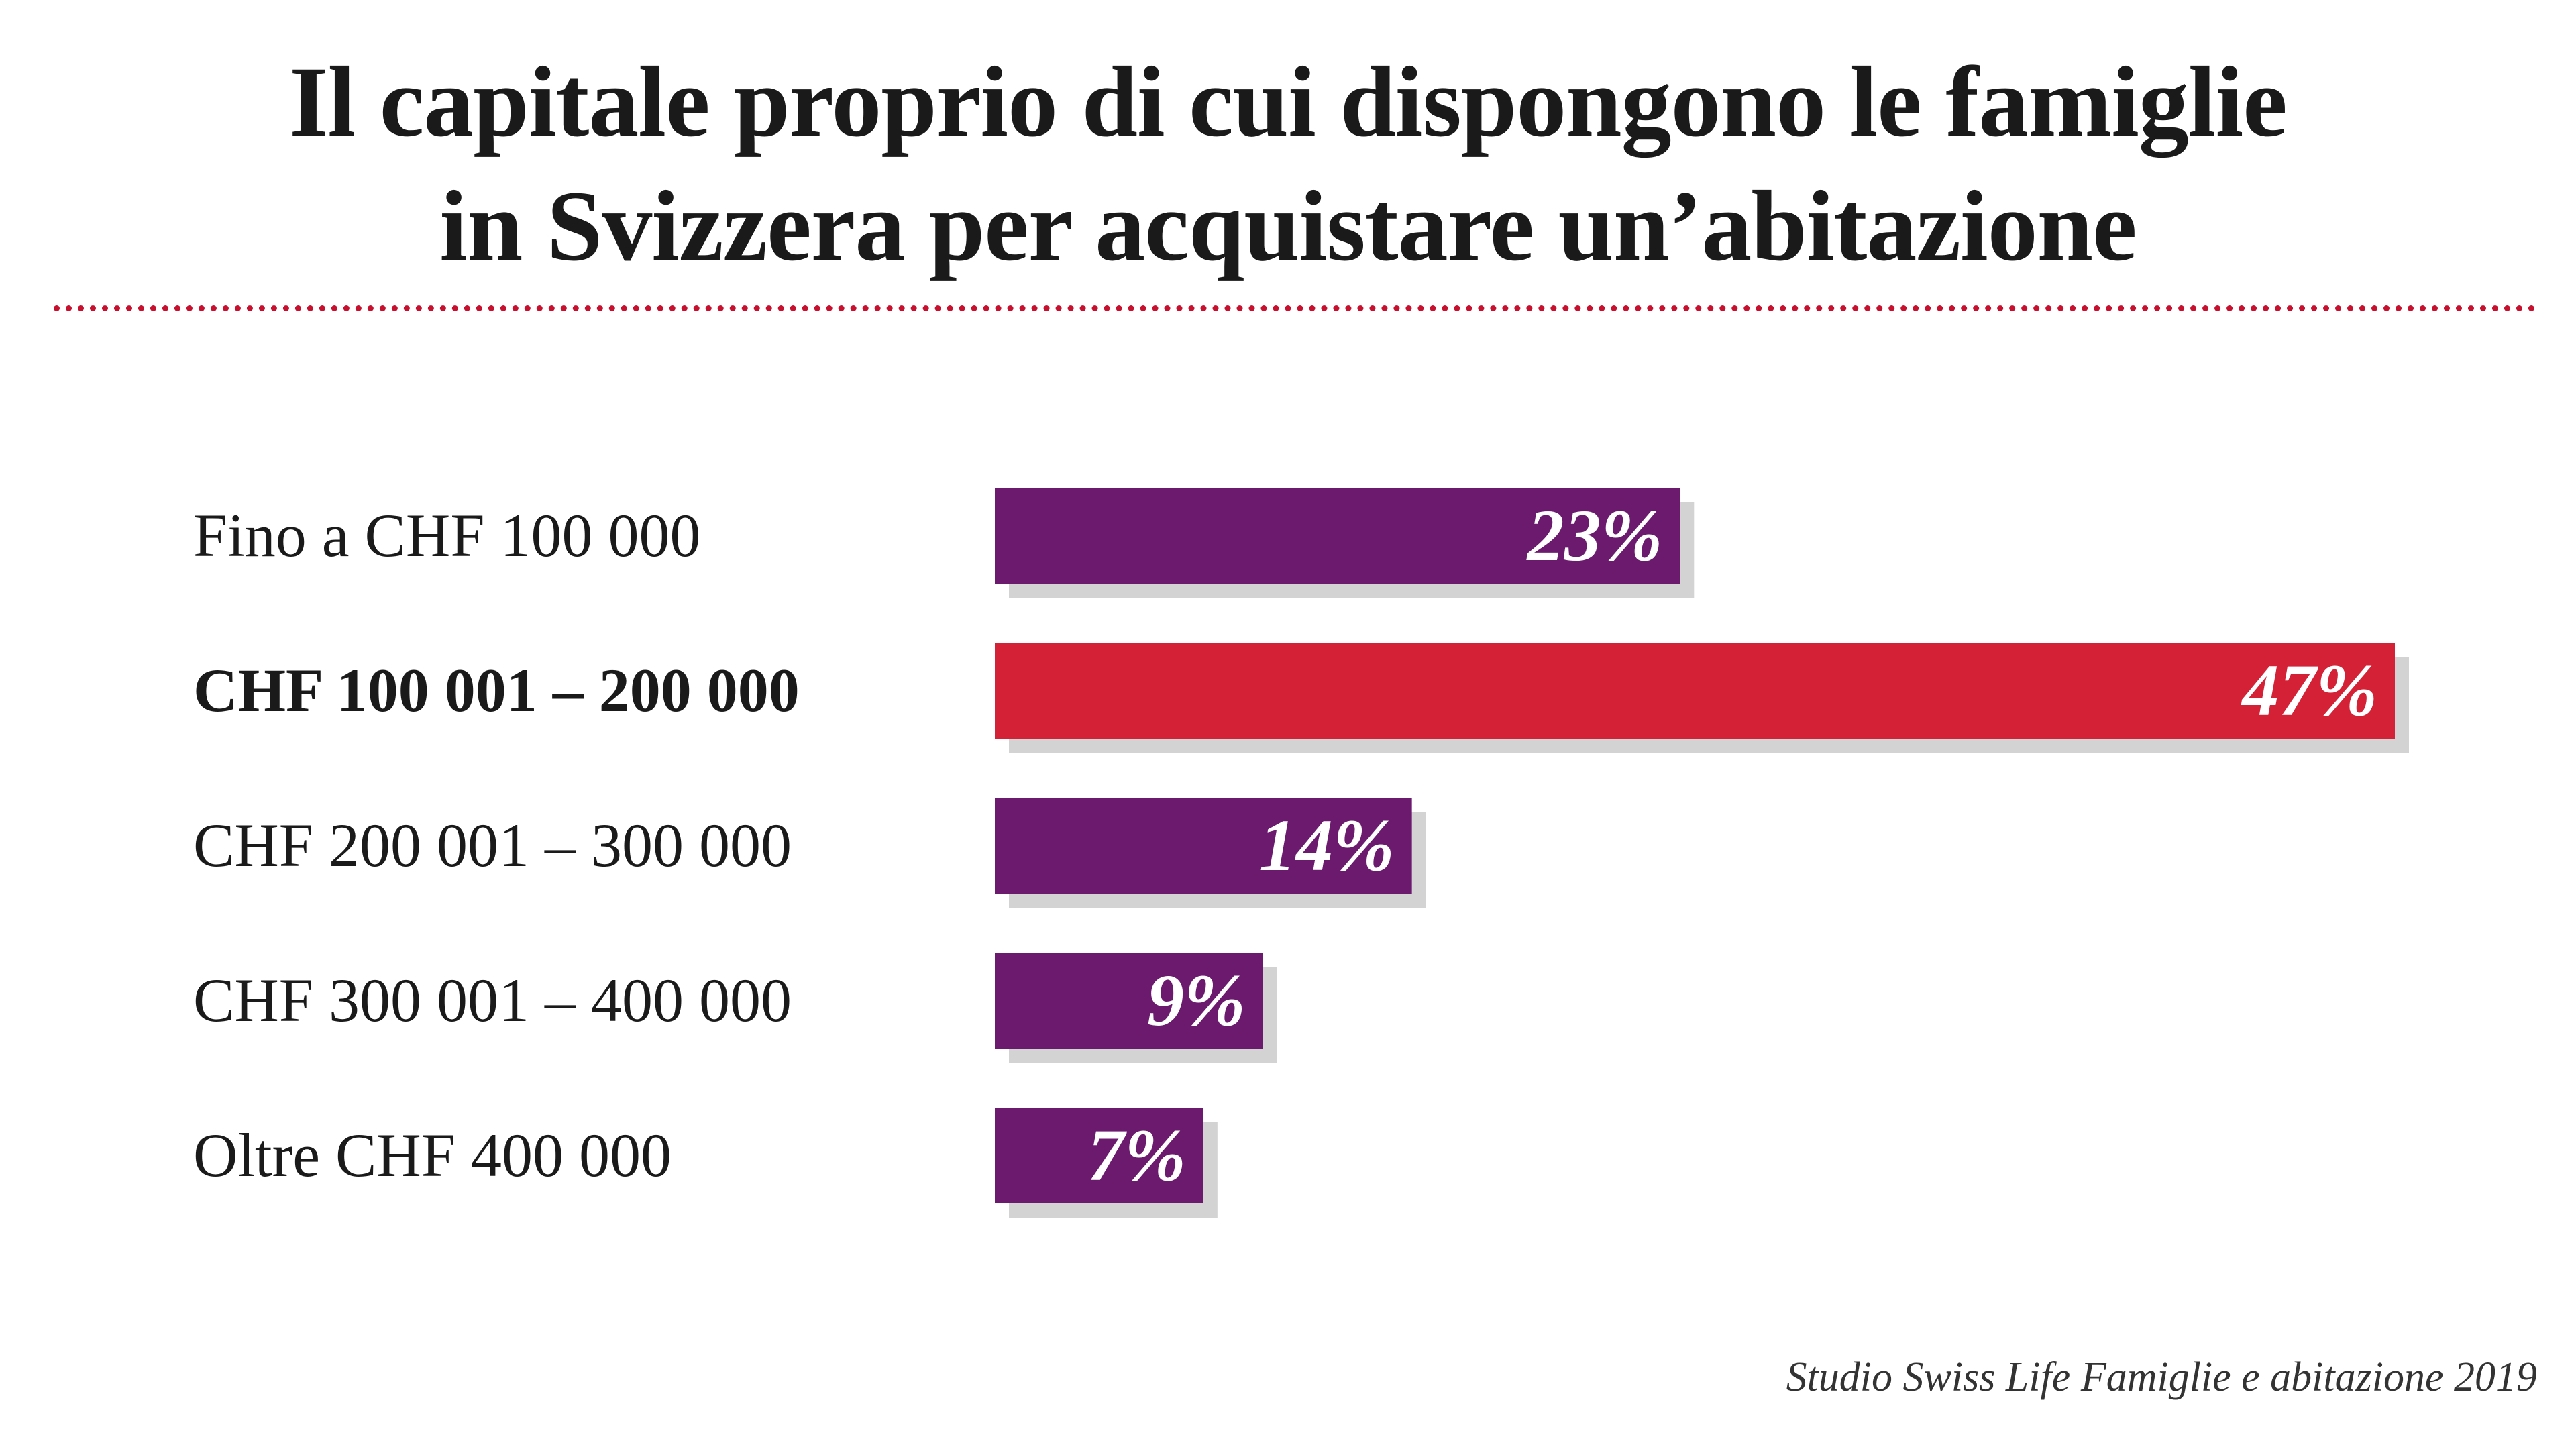  What do you see at coordinates (809, 853) in the screenshot?
I see `bar-group: CHF 200 001 – 300 000 14%` at bounding box center [809, 853].